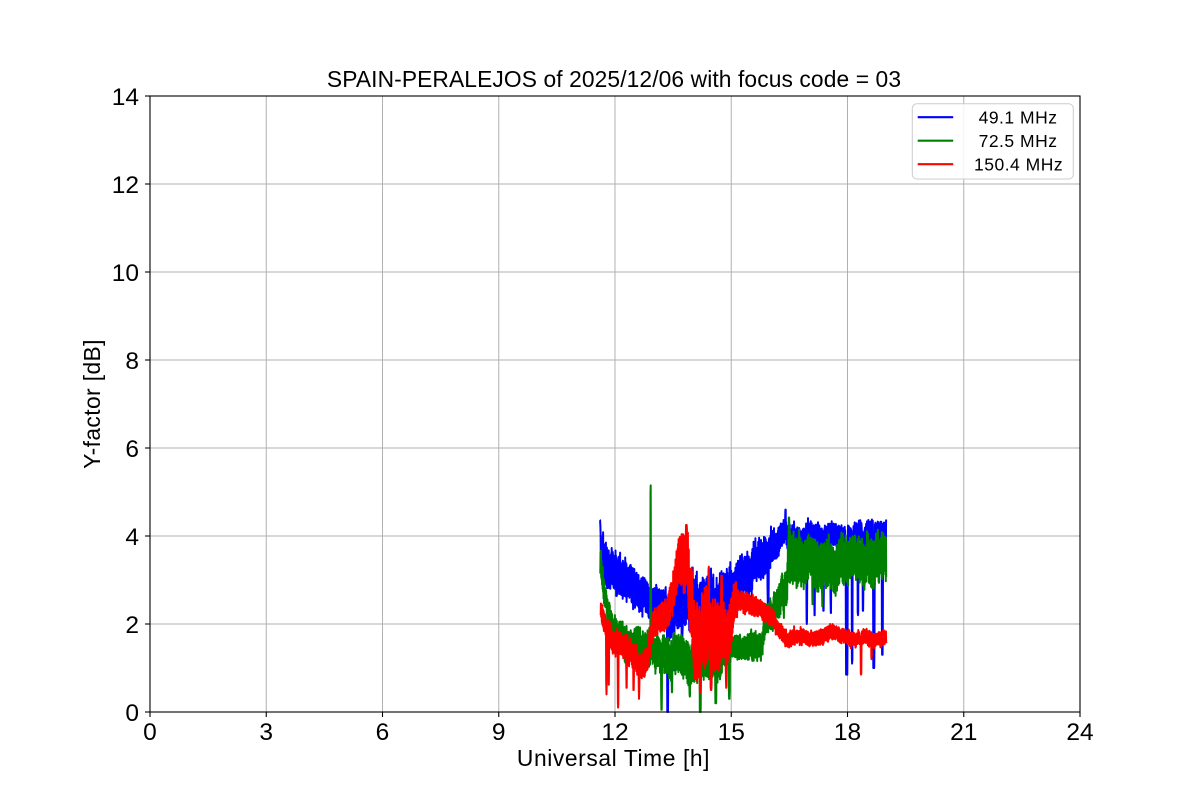 This screenshot has height=800, width=1200. What do you see at coordinates (125, 273) in the screenshot?
I see `svg-text: 10` at bounding box center [125, 273].